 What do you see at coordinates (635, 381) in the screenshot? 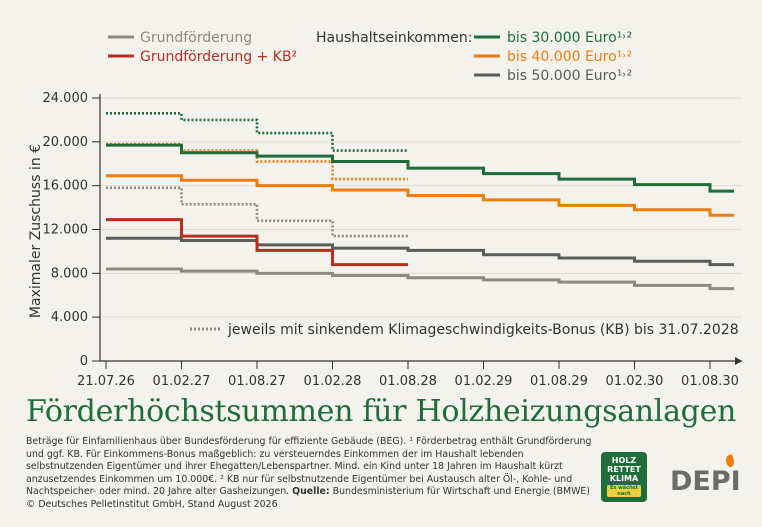
I see `x-tick-label: 01.02.30` at bounding box center [635, 381].